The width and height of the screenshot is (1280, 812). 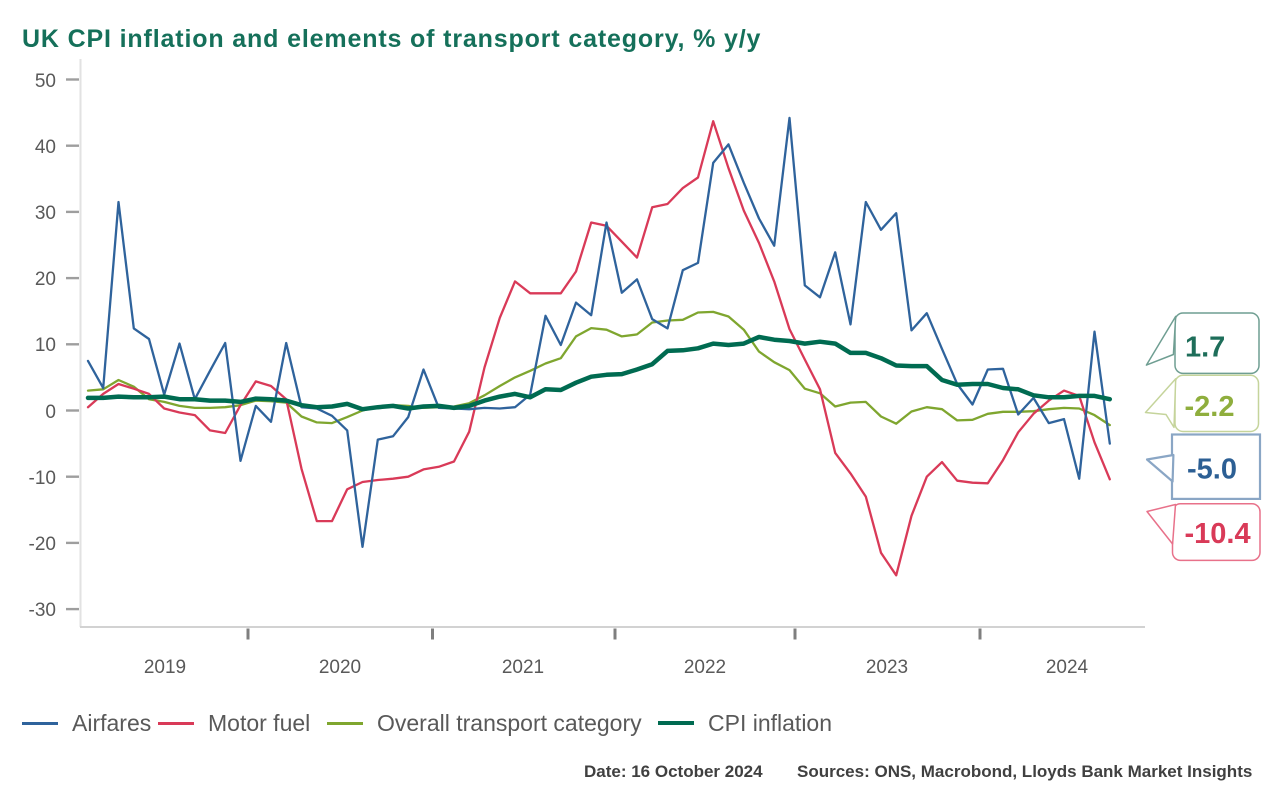 What do you see at coordinates (887, 667) in the screenshot?
I see `svg-text: 2023` at bounding box center [887, 667].